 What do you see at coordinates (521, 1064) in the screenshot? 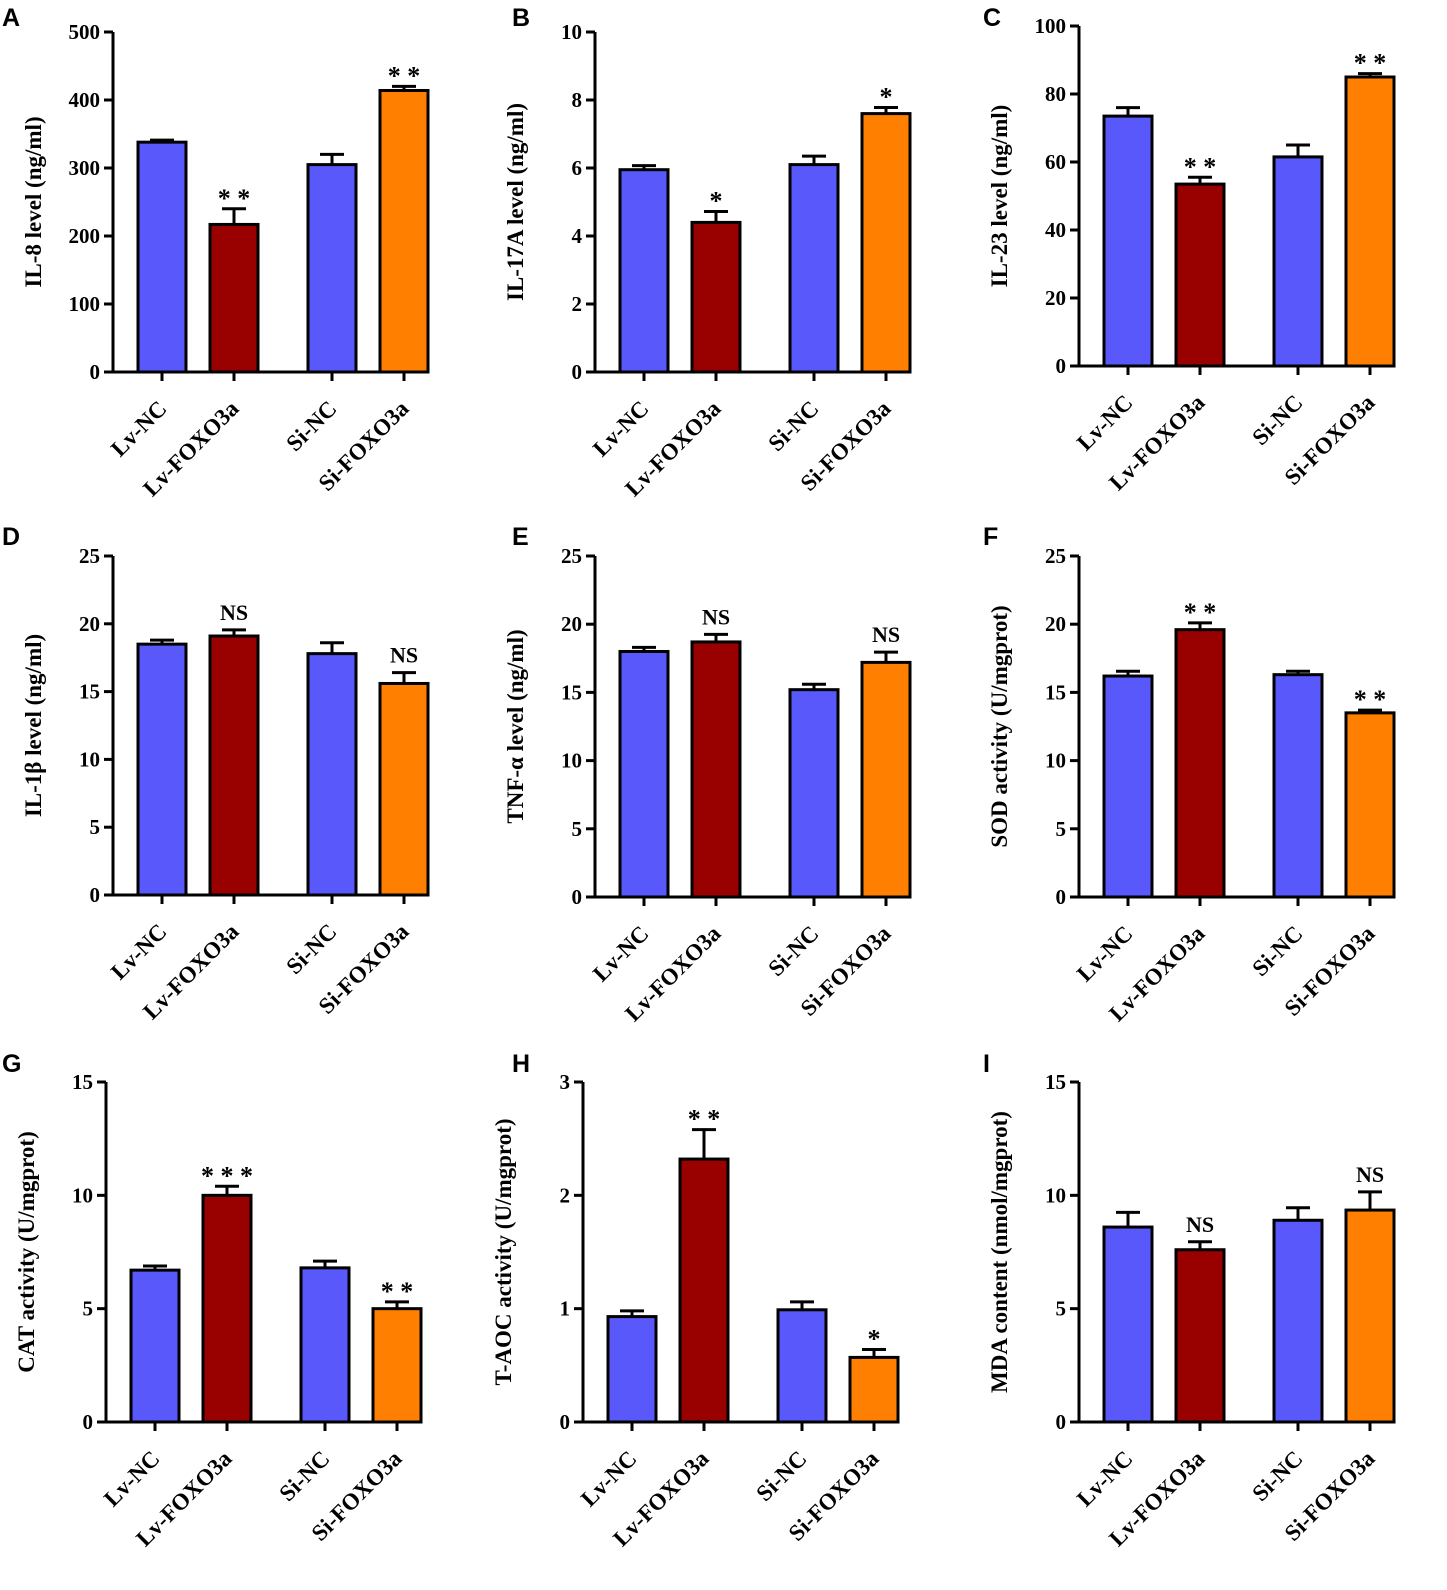
I see `panel-letter: H` at bounding box center [521, 1064].